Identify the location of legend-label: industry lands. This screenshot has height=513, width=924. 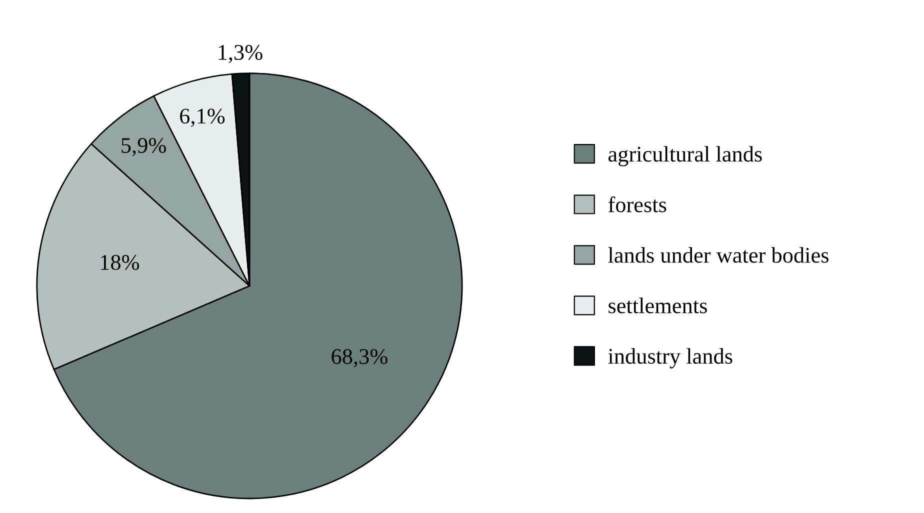
(670, 358).